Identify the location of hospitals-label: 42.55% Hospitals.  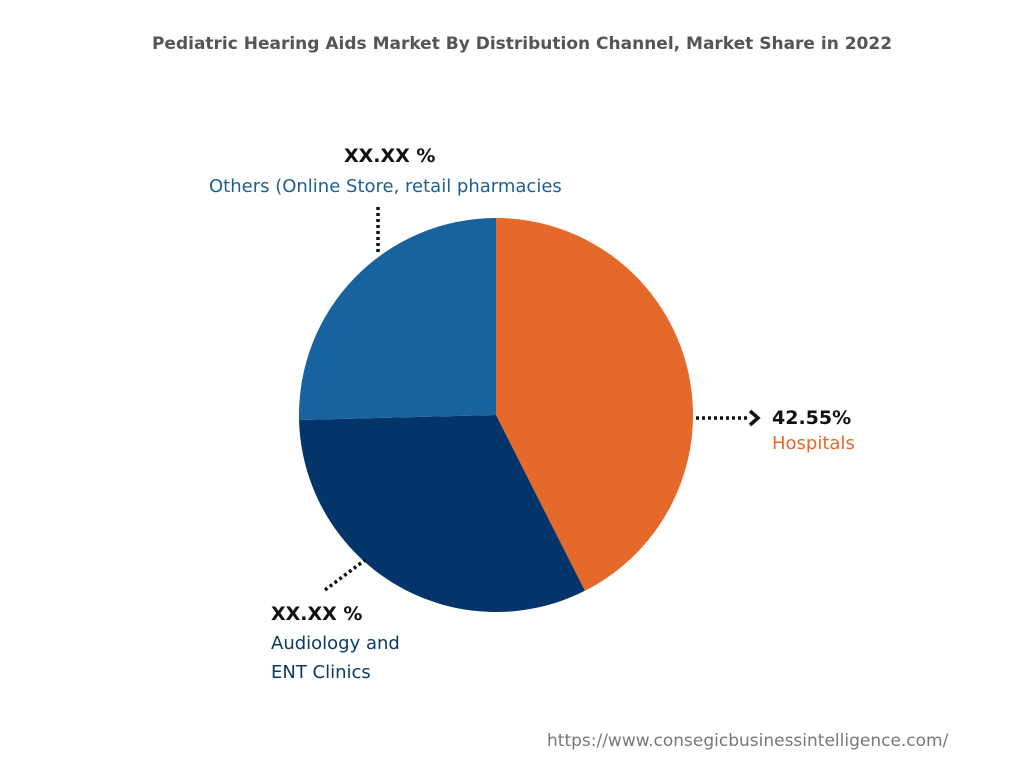
(813, 430).